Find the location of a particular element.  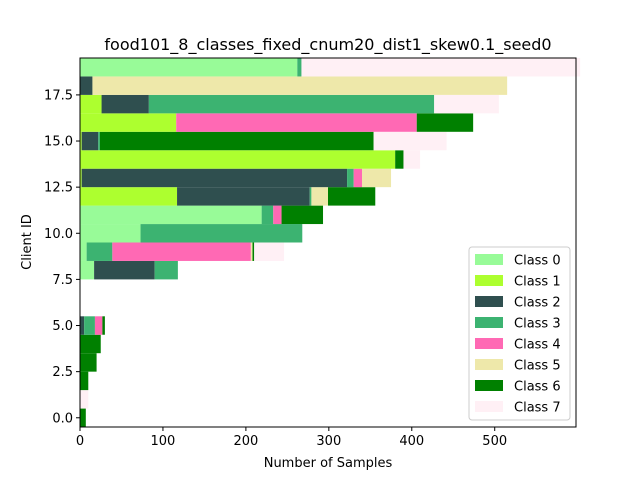

y-tick-label: 7.5 is located at coordinates (62, 280).